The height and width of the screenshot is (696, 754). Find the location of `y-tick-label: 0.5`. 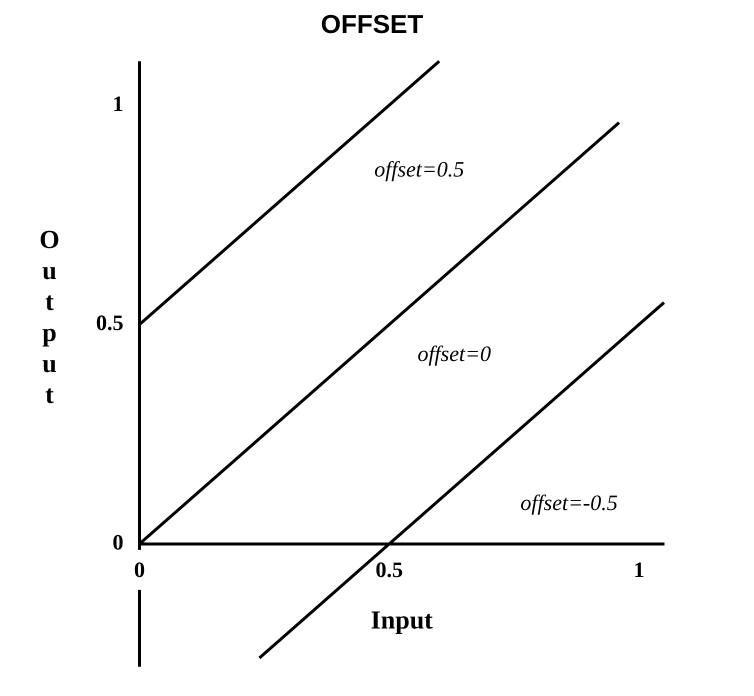

y-tick-label: 0.5 is located at coordinates (110, 323).